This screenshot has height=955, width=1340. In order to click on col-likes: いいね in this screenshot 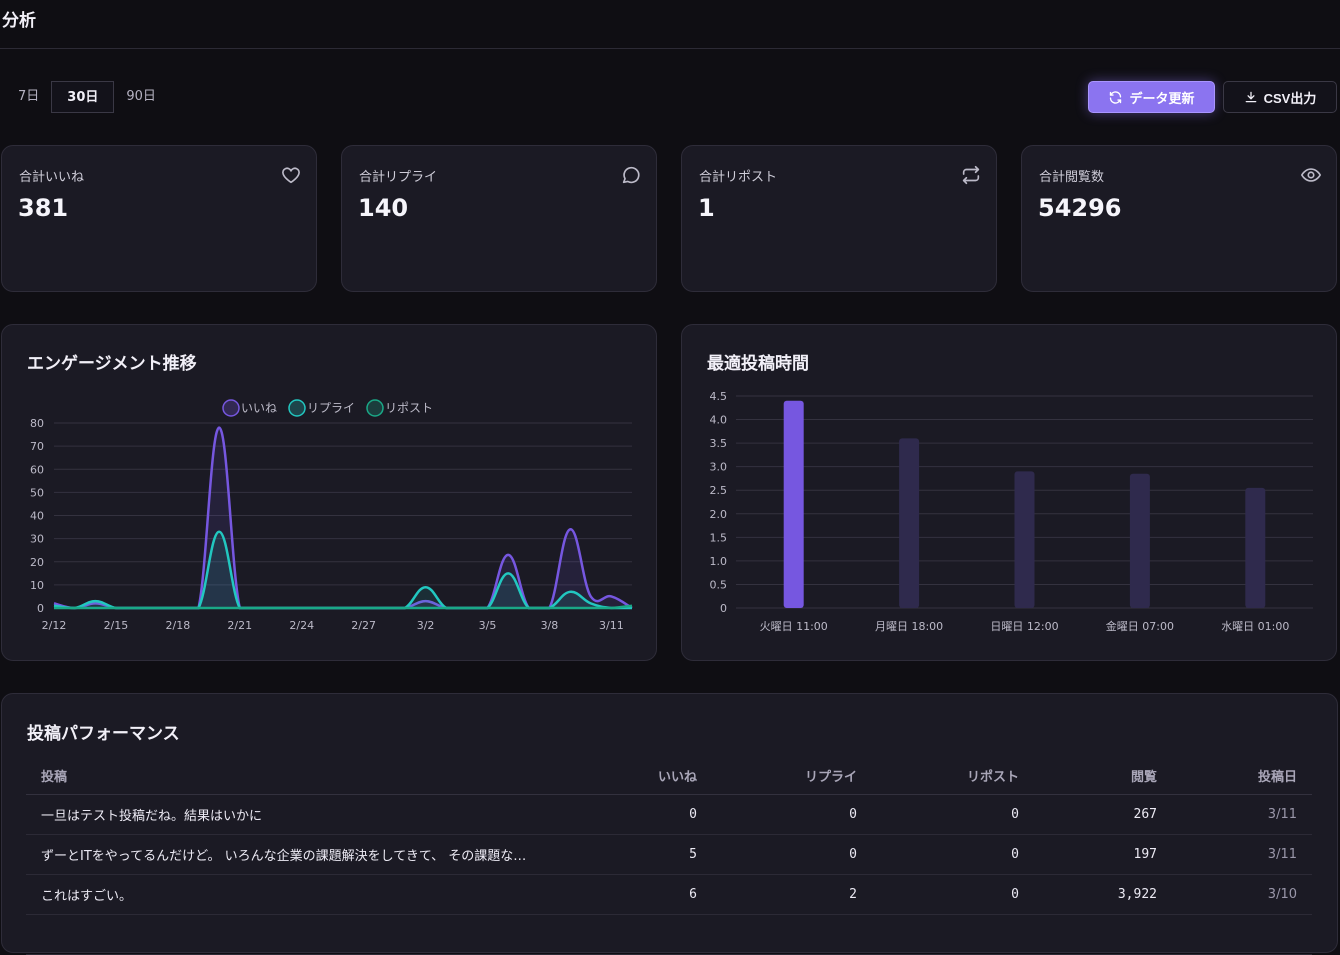, I will do `click(649, 776)`.